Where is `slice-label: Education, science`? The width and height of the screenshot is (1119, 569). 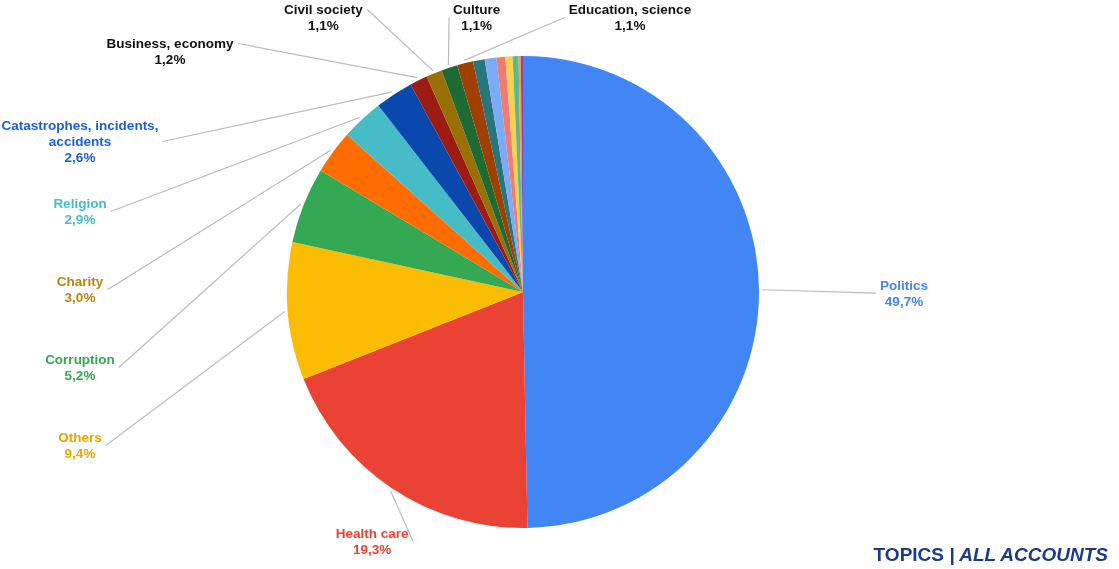
slice-label: Education, science is located at coordinates (630, 9).